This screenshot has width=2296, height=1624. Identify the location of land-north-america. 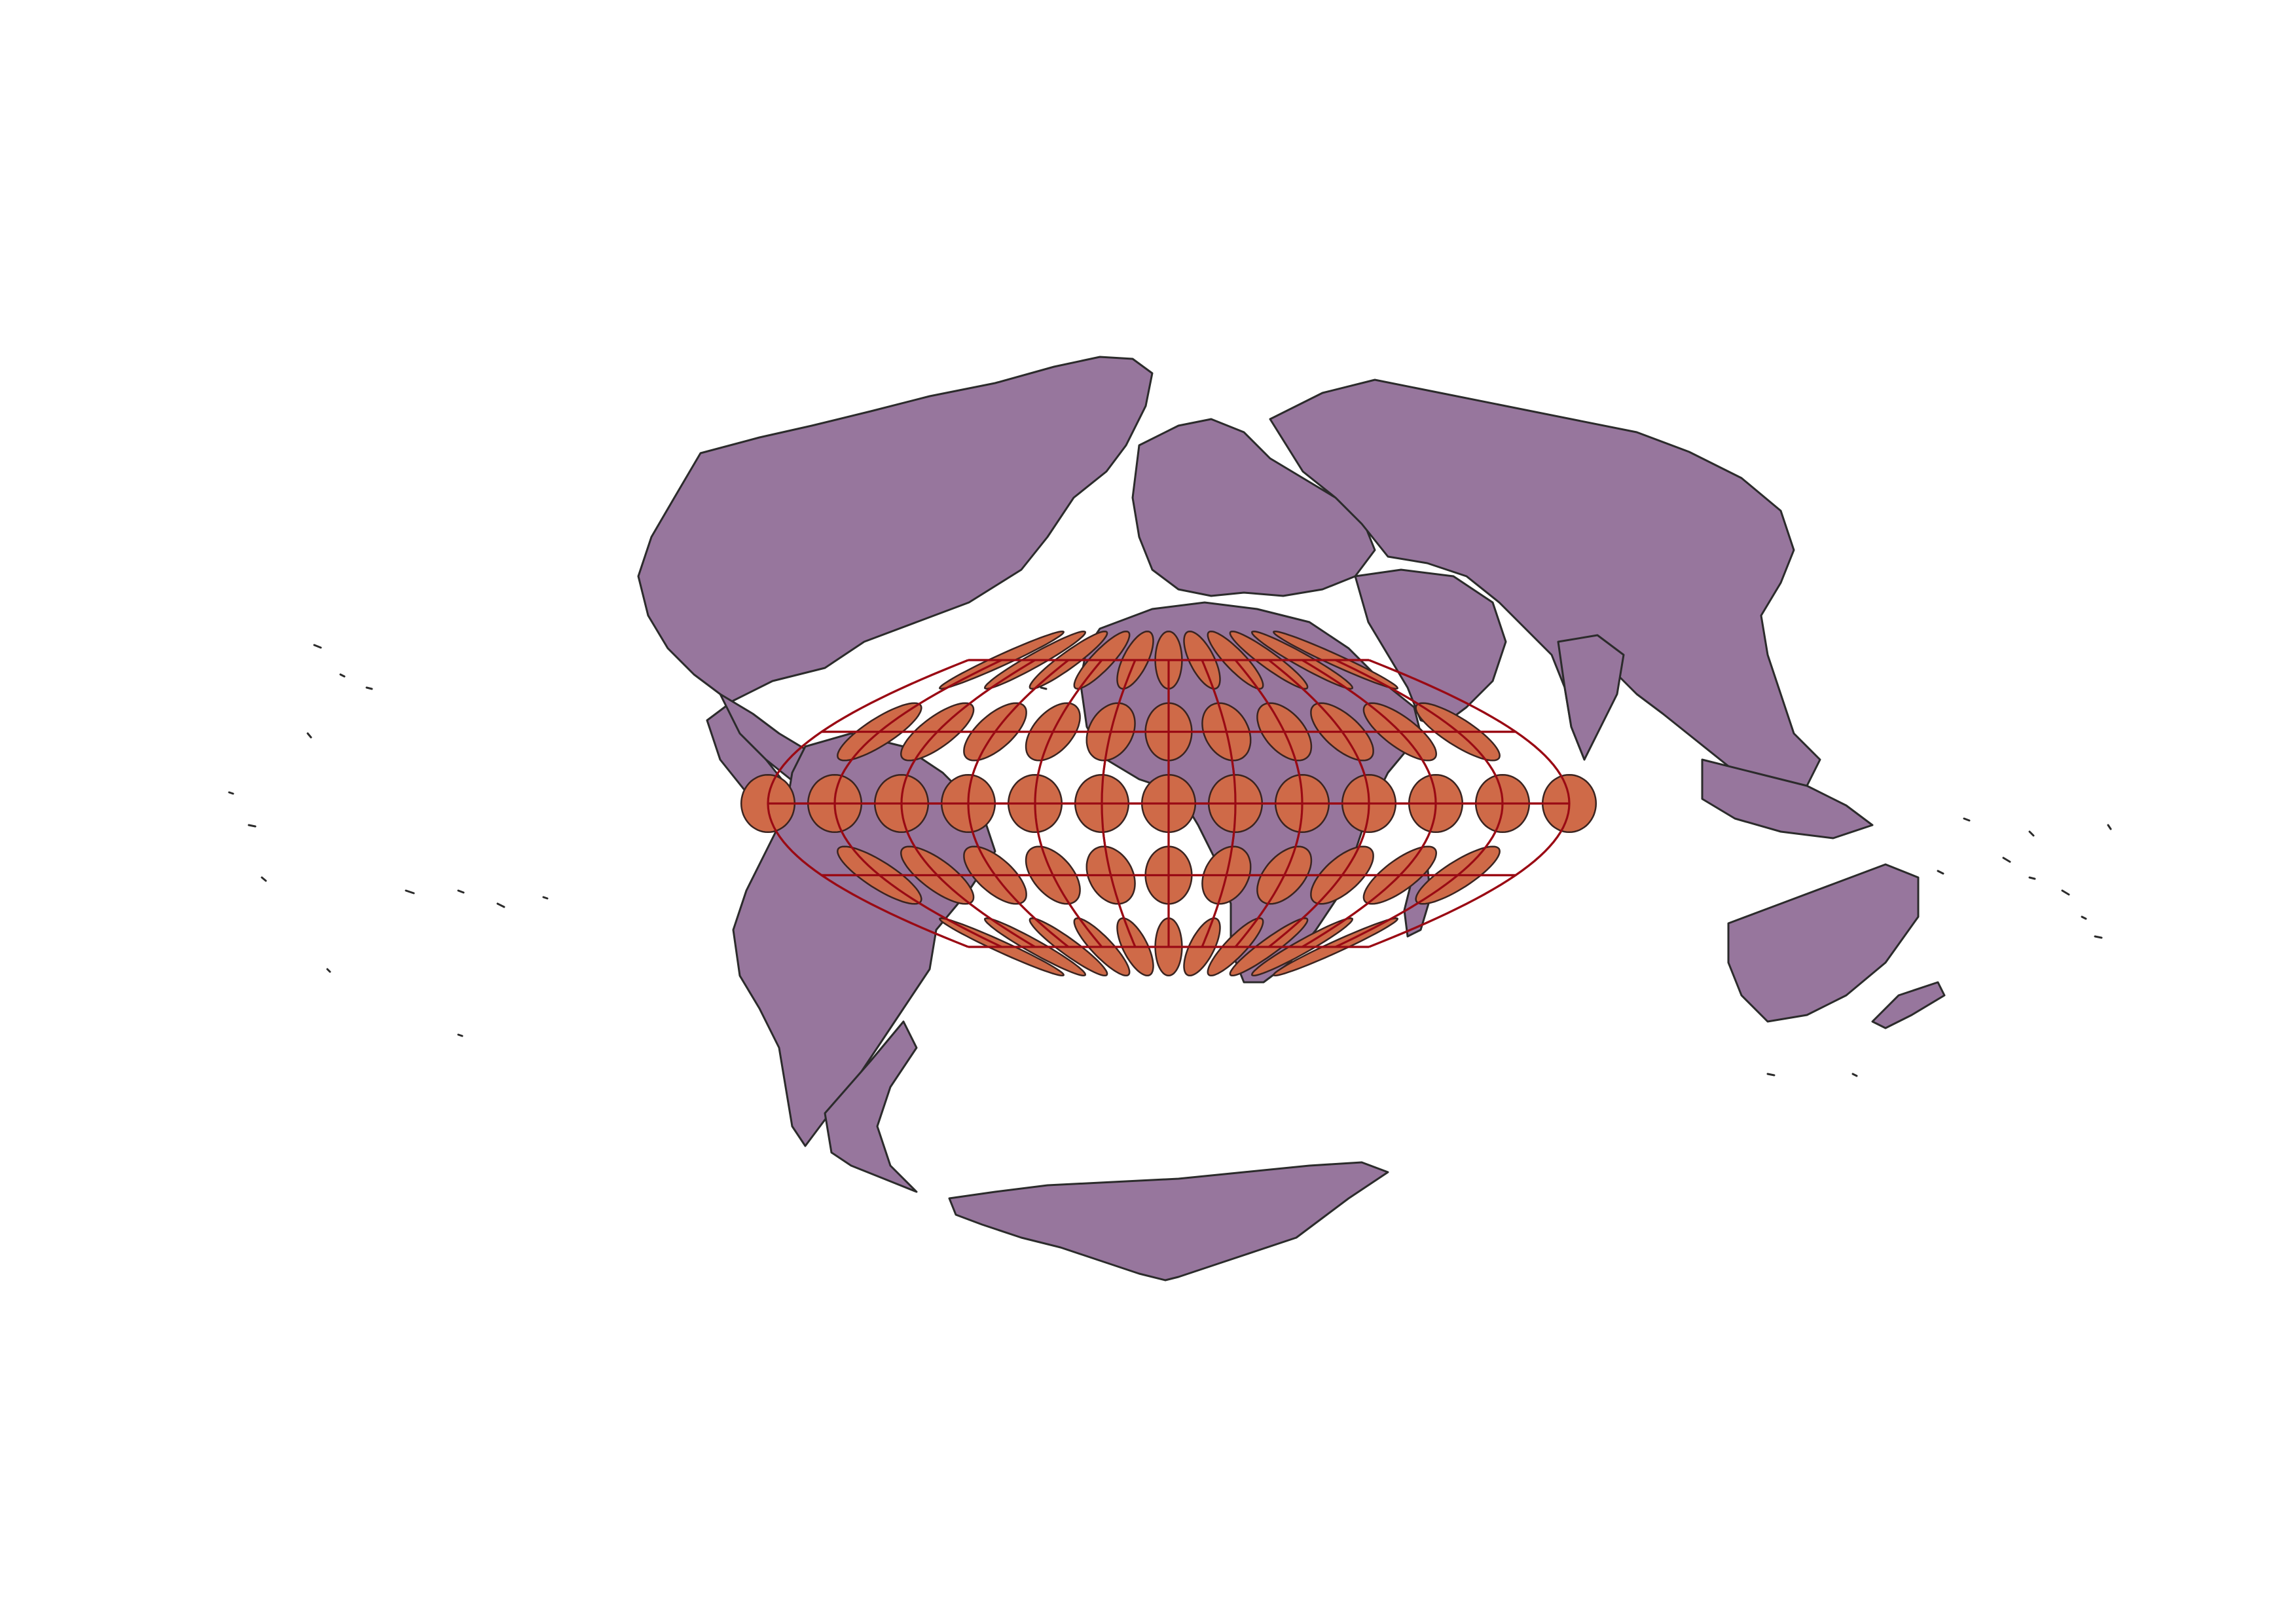
(895, 591).